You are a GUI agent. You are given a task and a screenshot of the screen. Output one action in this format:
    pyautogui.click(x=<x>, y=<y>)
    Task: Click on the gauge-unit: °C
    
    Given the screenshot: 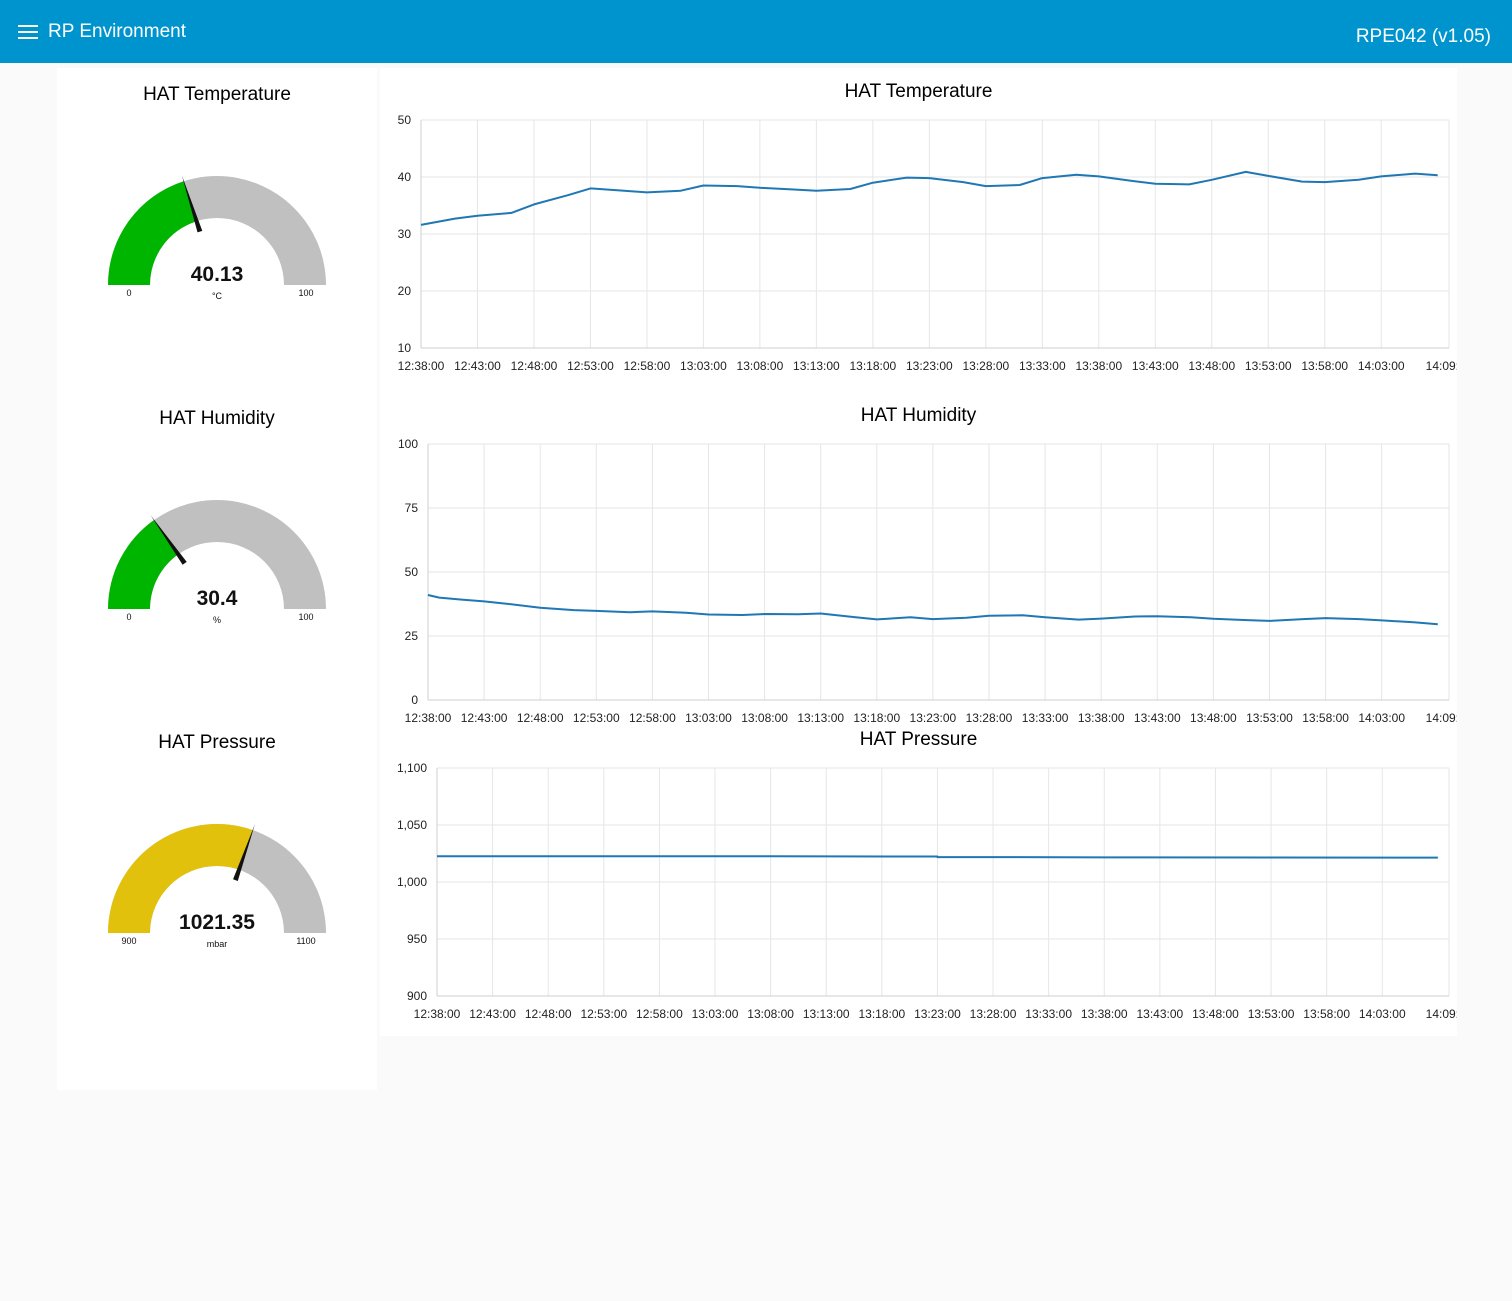 What is the action you would take?
    pyautogui.click(x=217, y=296)
    